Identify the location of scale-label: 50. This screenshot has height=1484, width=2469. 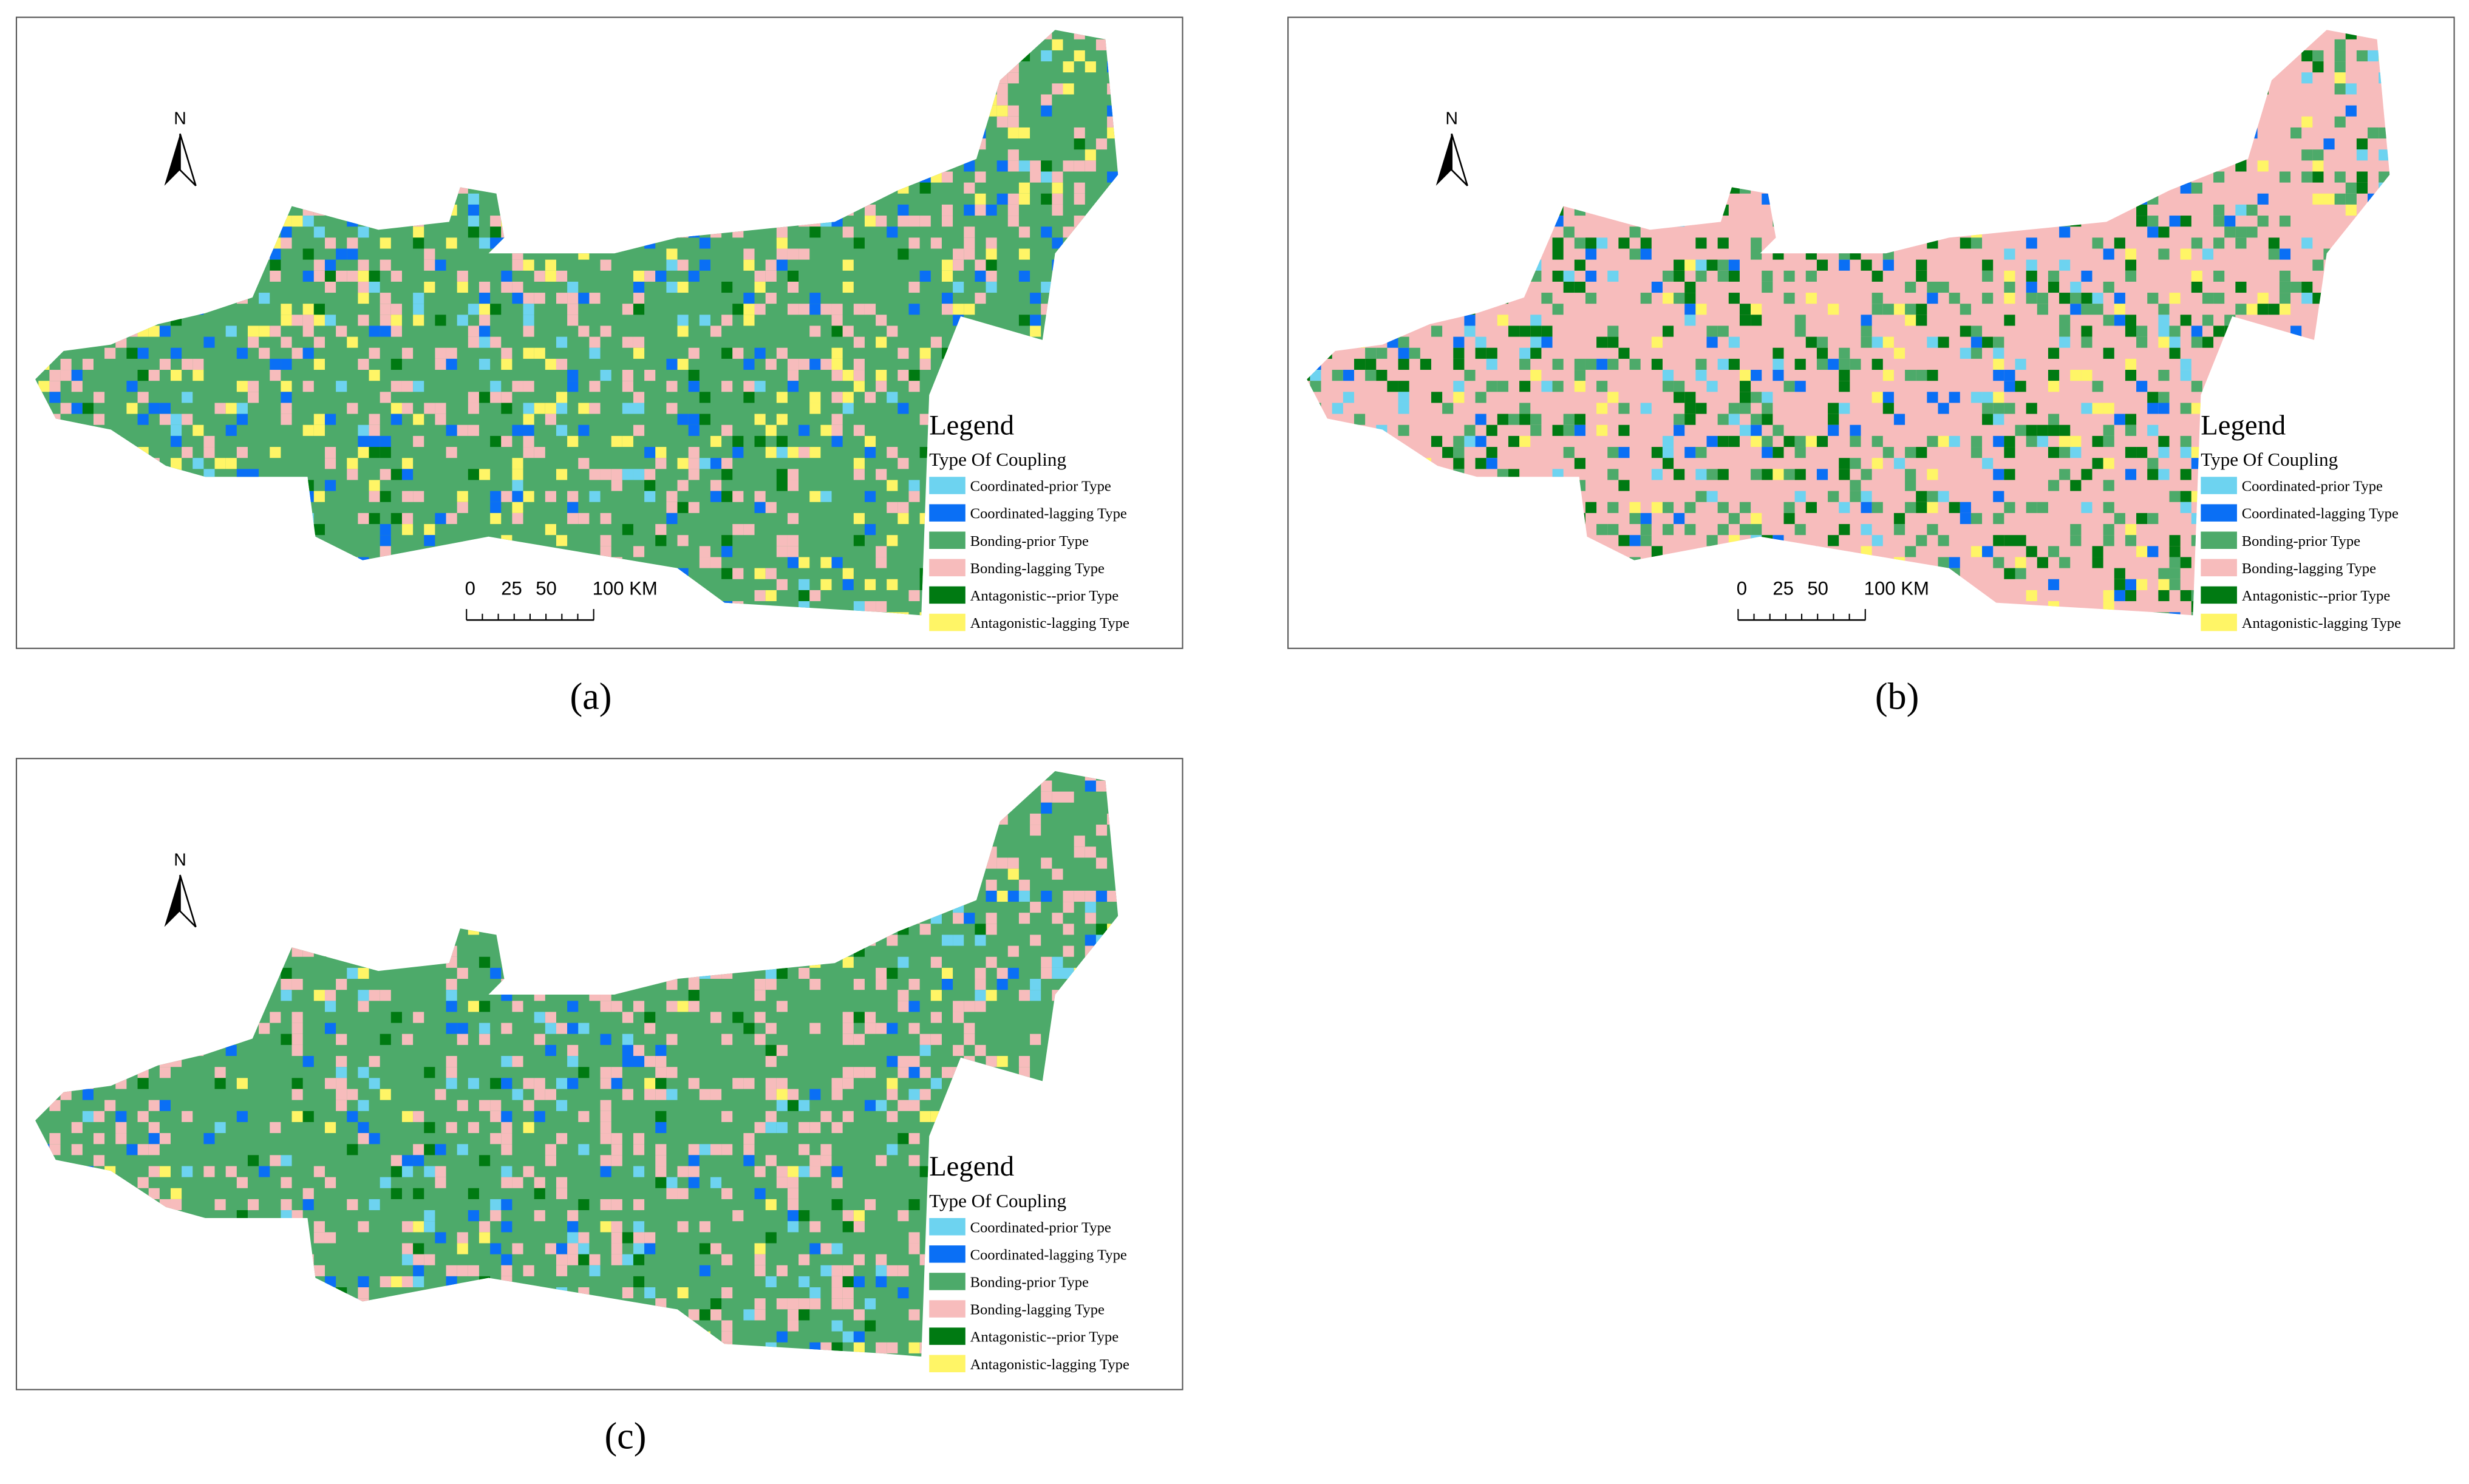
(1818, 588).